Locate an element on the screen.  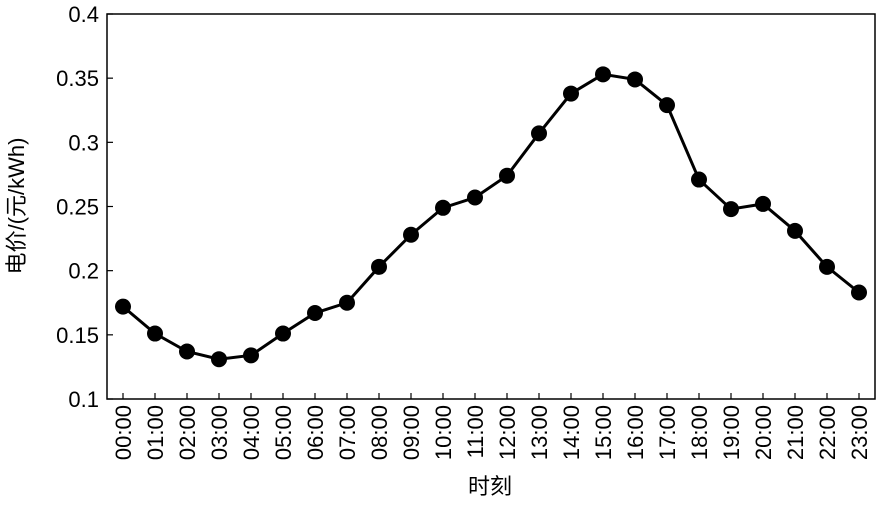
y-tick-label: 0.35 is located at coordinates (77, 78).